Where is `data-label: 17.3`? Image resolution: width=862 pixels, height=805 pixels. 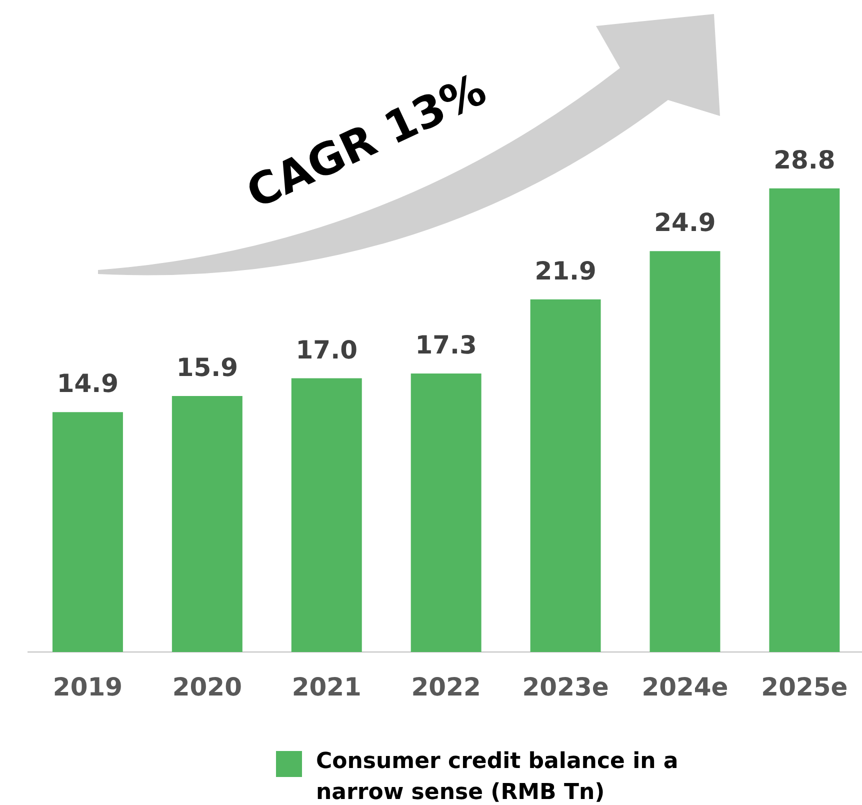 data-label: 17.3 is located at coordinates (446, 345).